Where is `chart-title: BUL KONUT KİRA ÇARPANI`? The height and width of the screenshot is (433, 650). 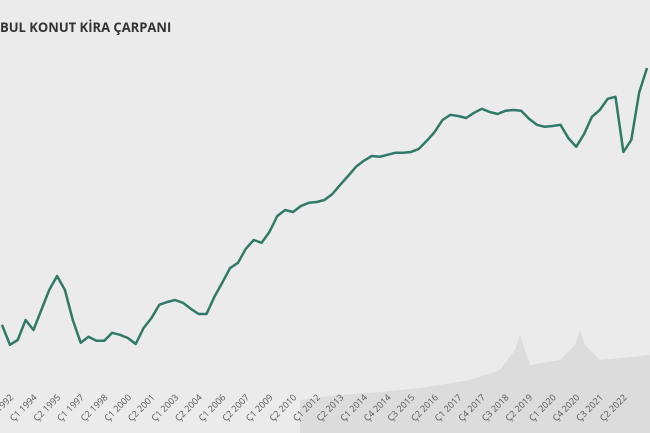
chart-title: BUL KONUT KİRA ÇARPANI is located at coordinates (85, 27).